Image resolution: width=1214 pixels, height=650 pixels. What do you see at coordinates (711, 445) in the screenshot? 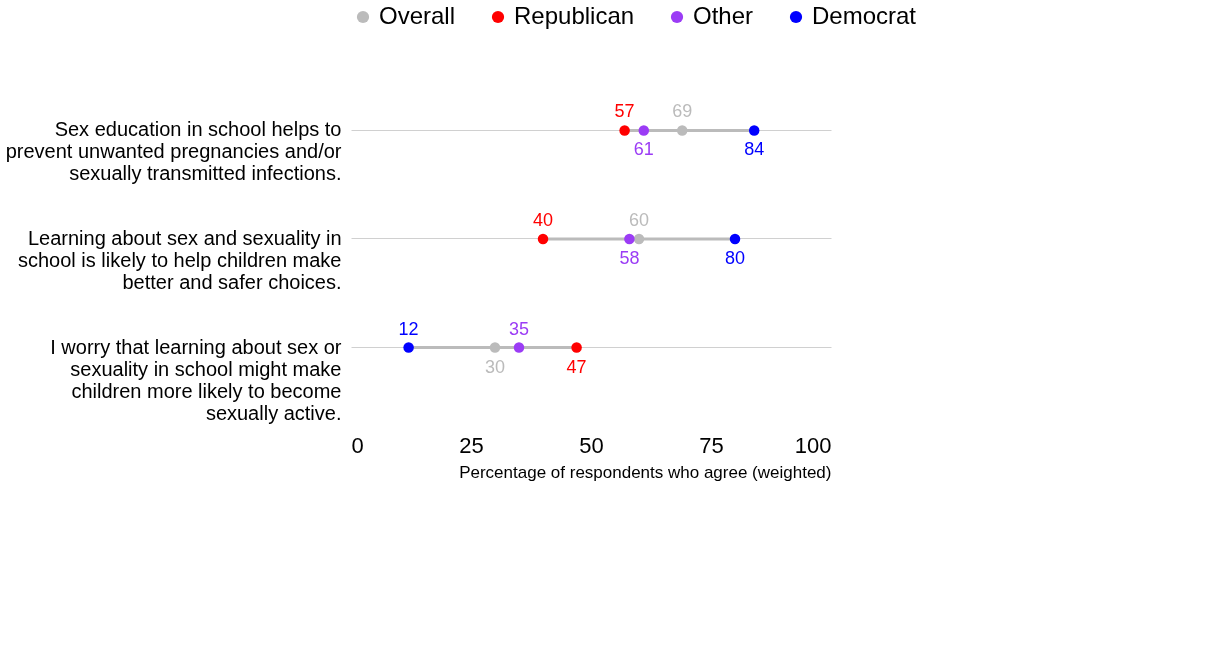
I see `x-tick-label: 75` at bounding box center [711, 445].